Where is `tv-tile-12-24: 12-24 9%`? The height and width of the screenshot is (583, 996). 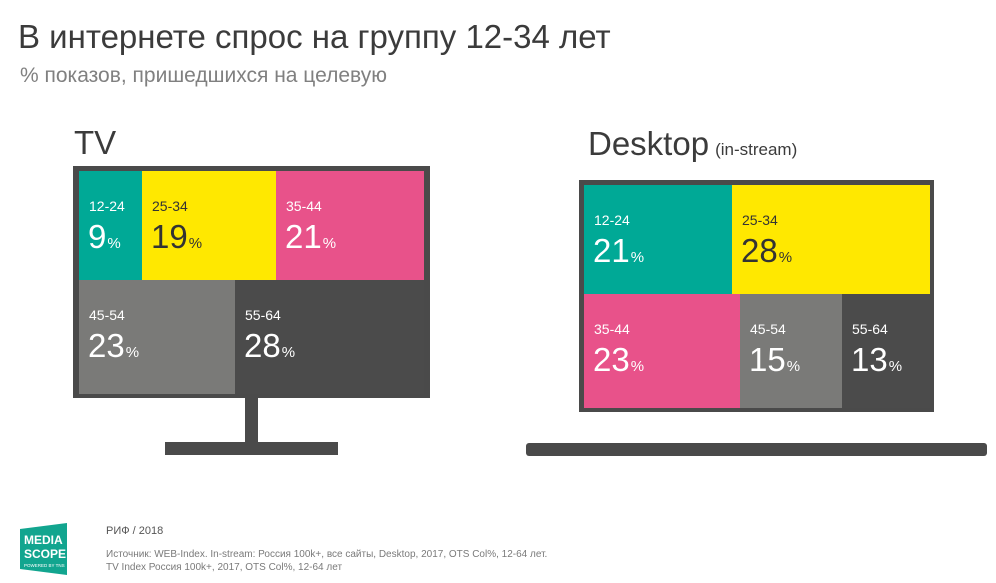
tv-tile-12-24: 12-24 9% is located at coordinates (110, 225).